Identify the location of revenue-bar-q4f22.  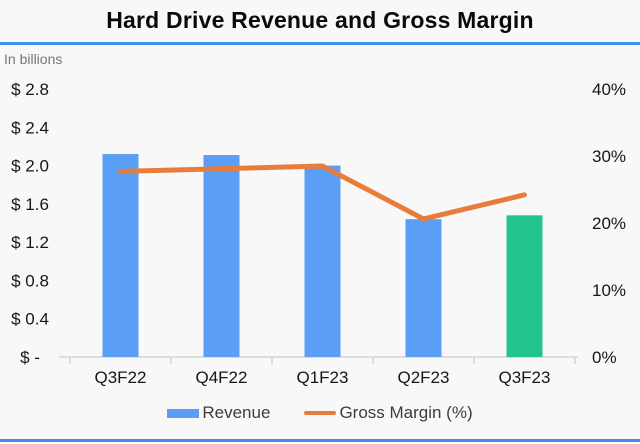
(221, 256).